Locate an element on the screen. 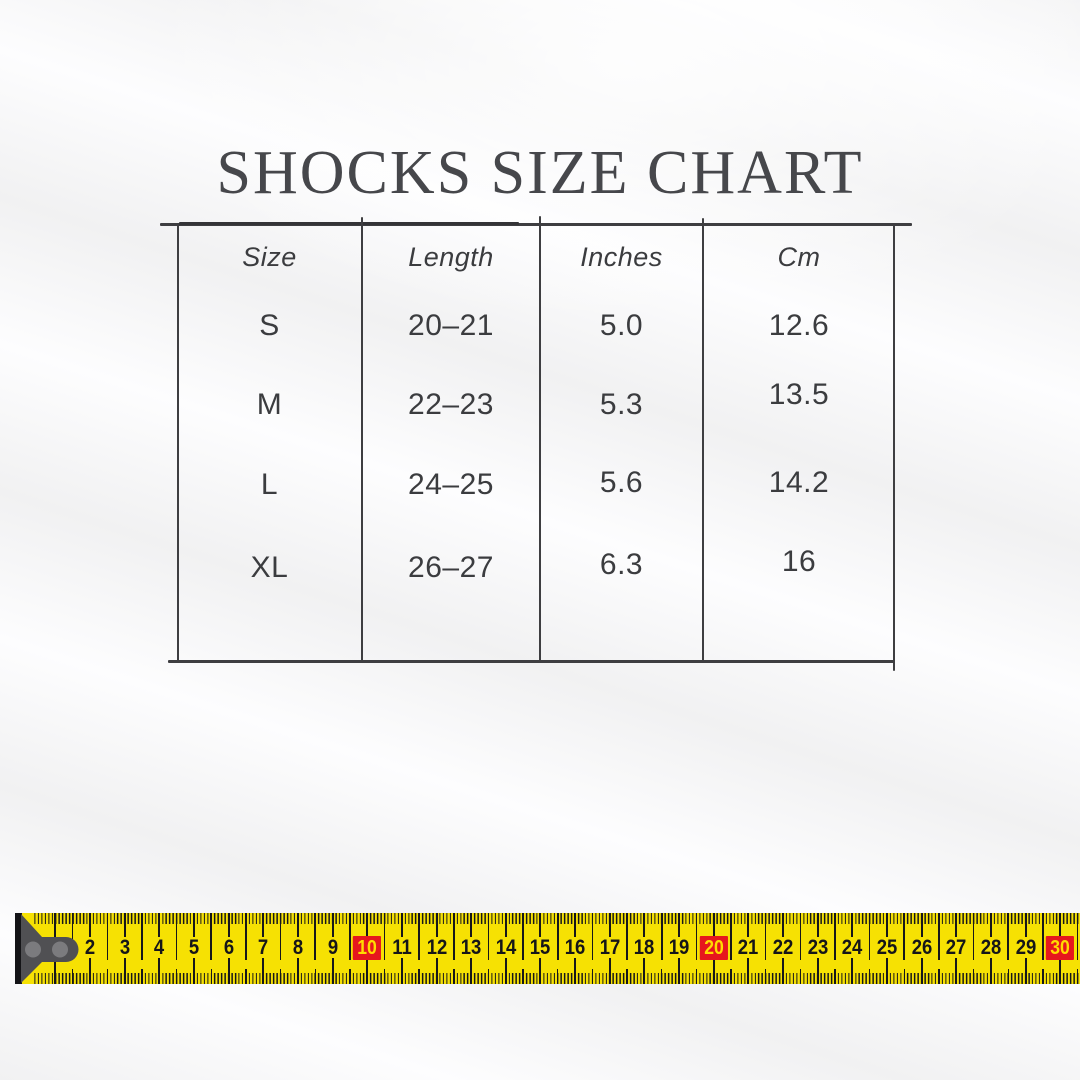 The height and width of the screenshot is (1080, 1080). cell-s-inches: 5.0 is located at coordinates (621, 325).